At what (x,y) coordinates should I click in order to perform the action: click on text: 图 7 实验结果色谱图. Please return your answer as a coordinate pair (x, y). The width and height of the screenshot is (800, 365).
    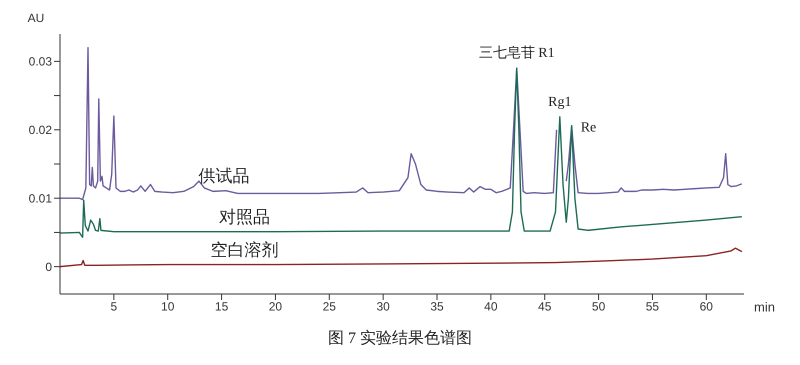
    Looking at the image, I should click on (400, 338).